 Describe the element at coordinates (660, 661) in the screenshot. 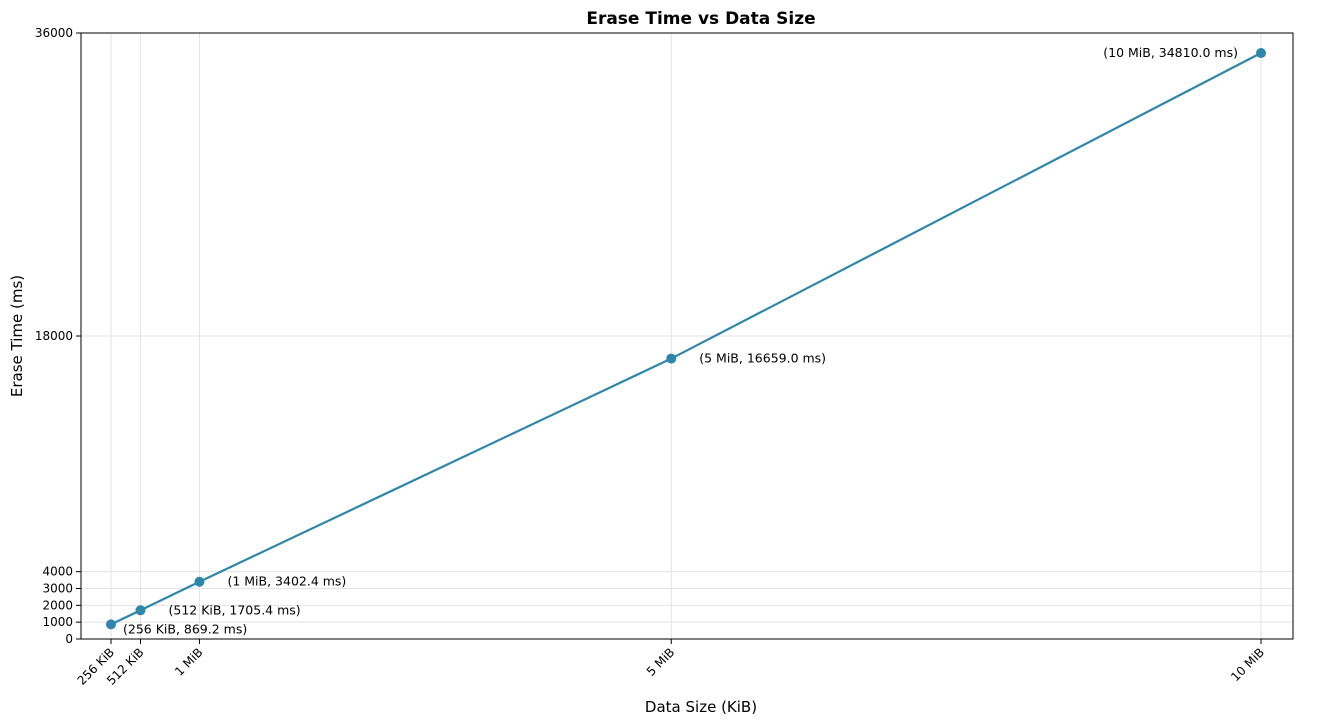

I see `x-tick-label: 5 MiB` at that location.